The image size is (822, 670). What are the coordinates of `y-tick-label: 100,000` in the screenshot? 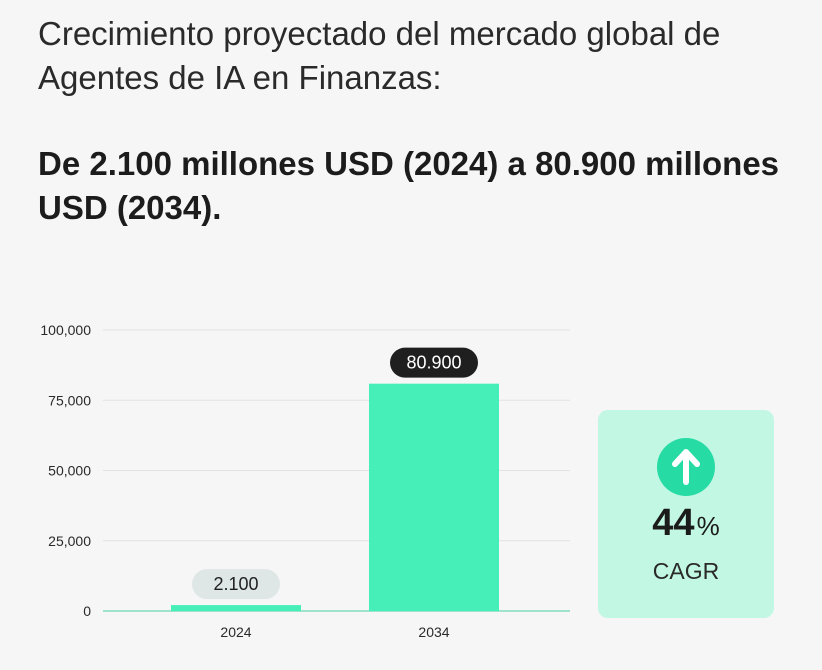 It's located at (65, 330).